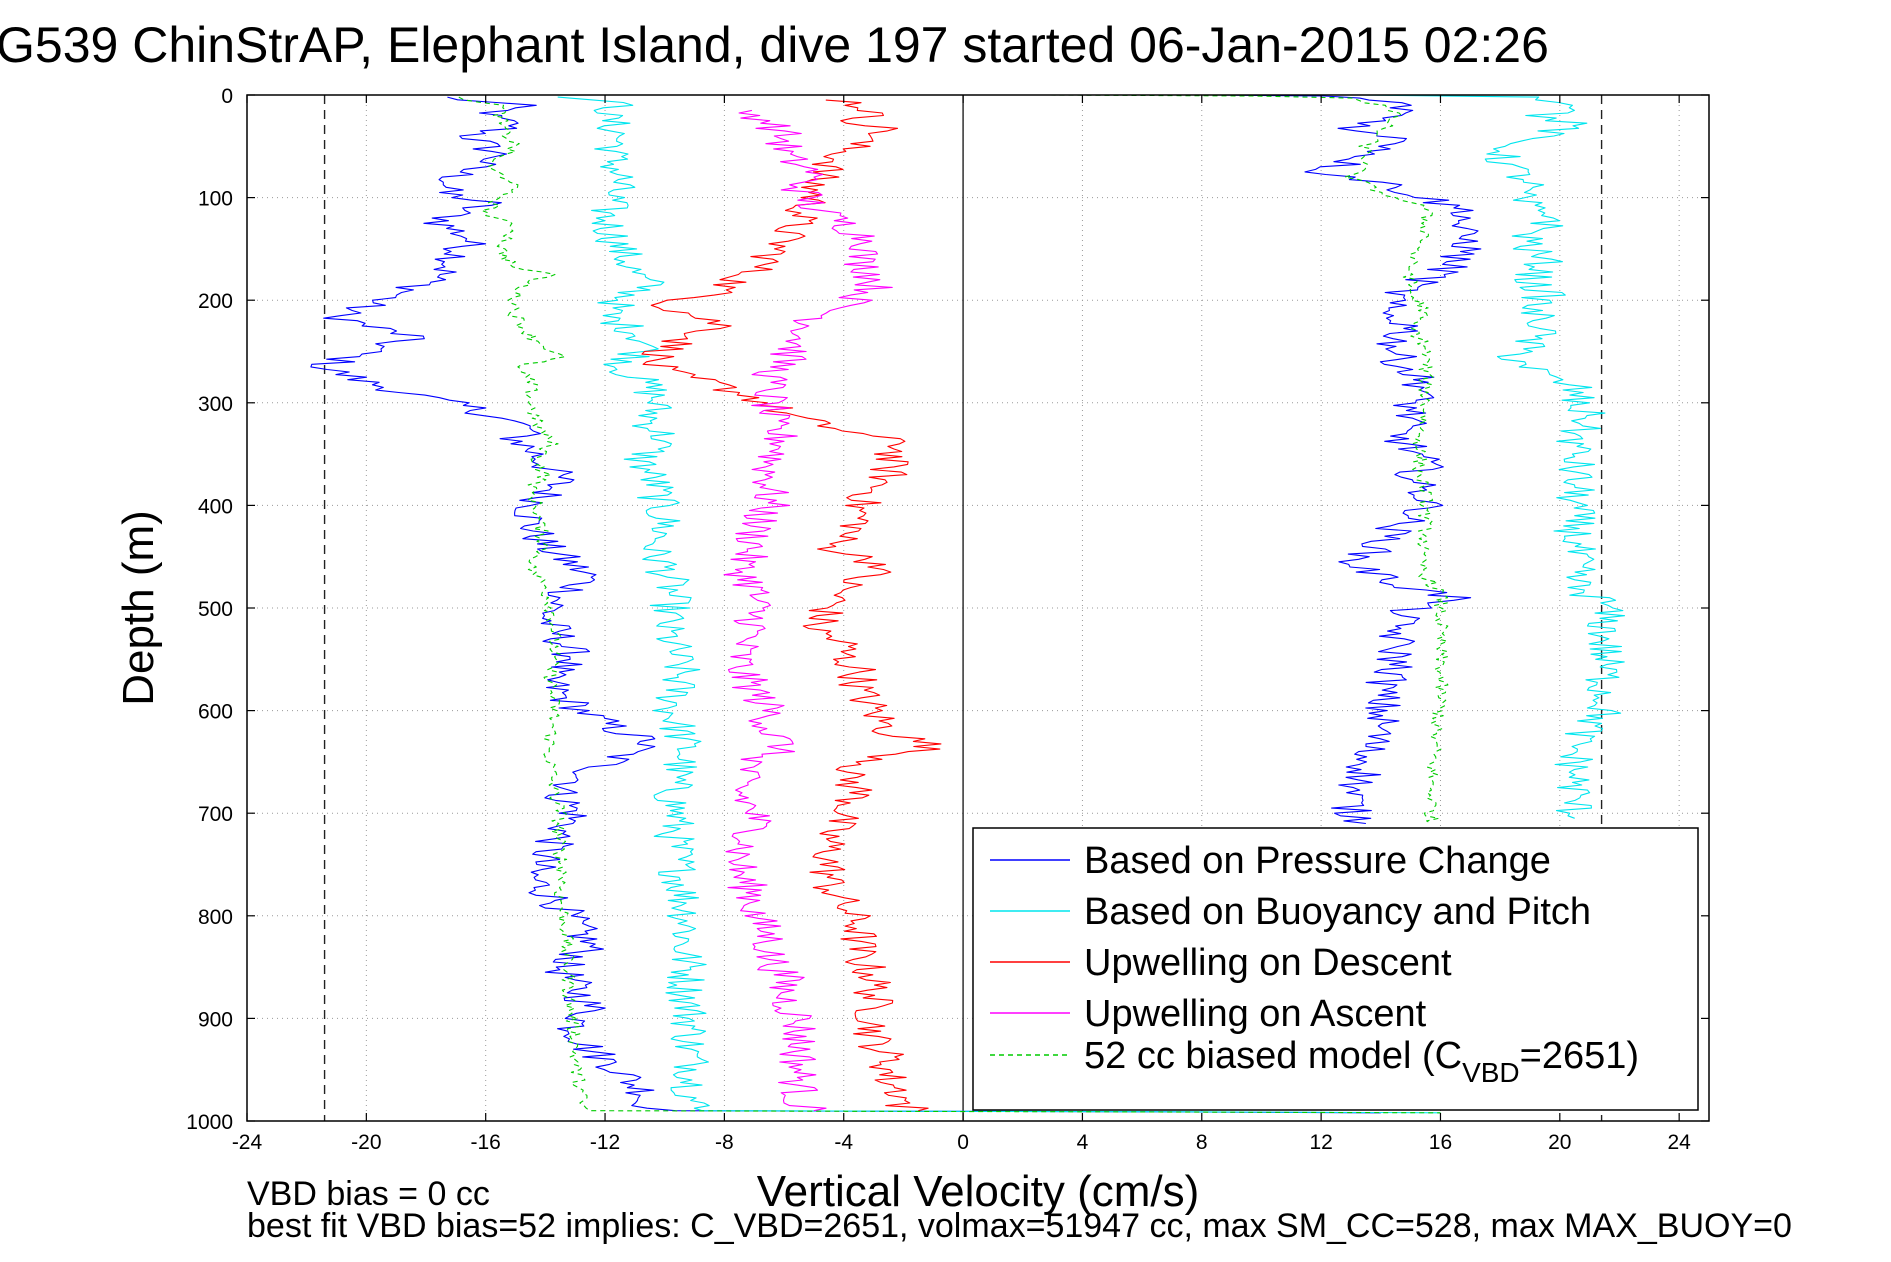 This screenshot has height=1262, width=1891. What do you see at coordinates (247, 1142) in the screenshot?
I see `x-tick-label: -24` at bounding box center [247, 1142].